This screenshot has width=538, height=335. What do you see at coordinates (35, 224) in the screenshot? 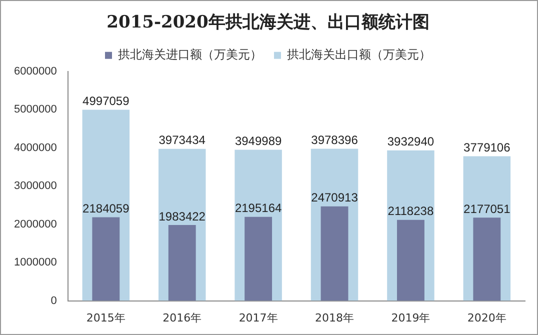
I see `y-tick-label: 2000000` at bounding box center [35, 224].